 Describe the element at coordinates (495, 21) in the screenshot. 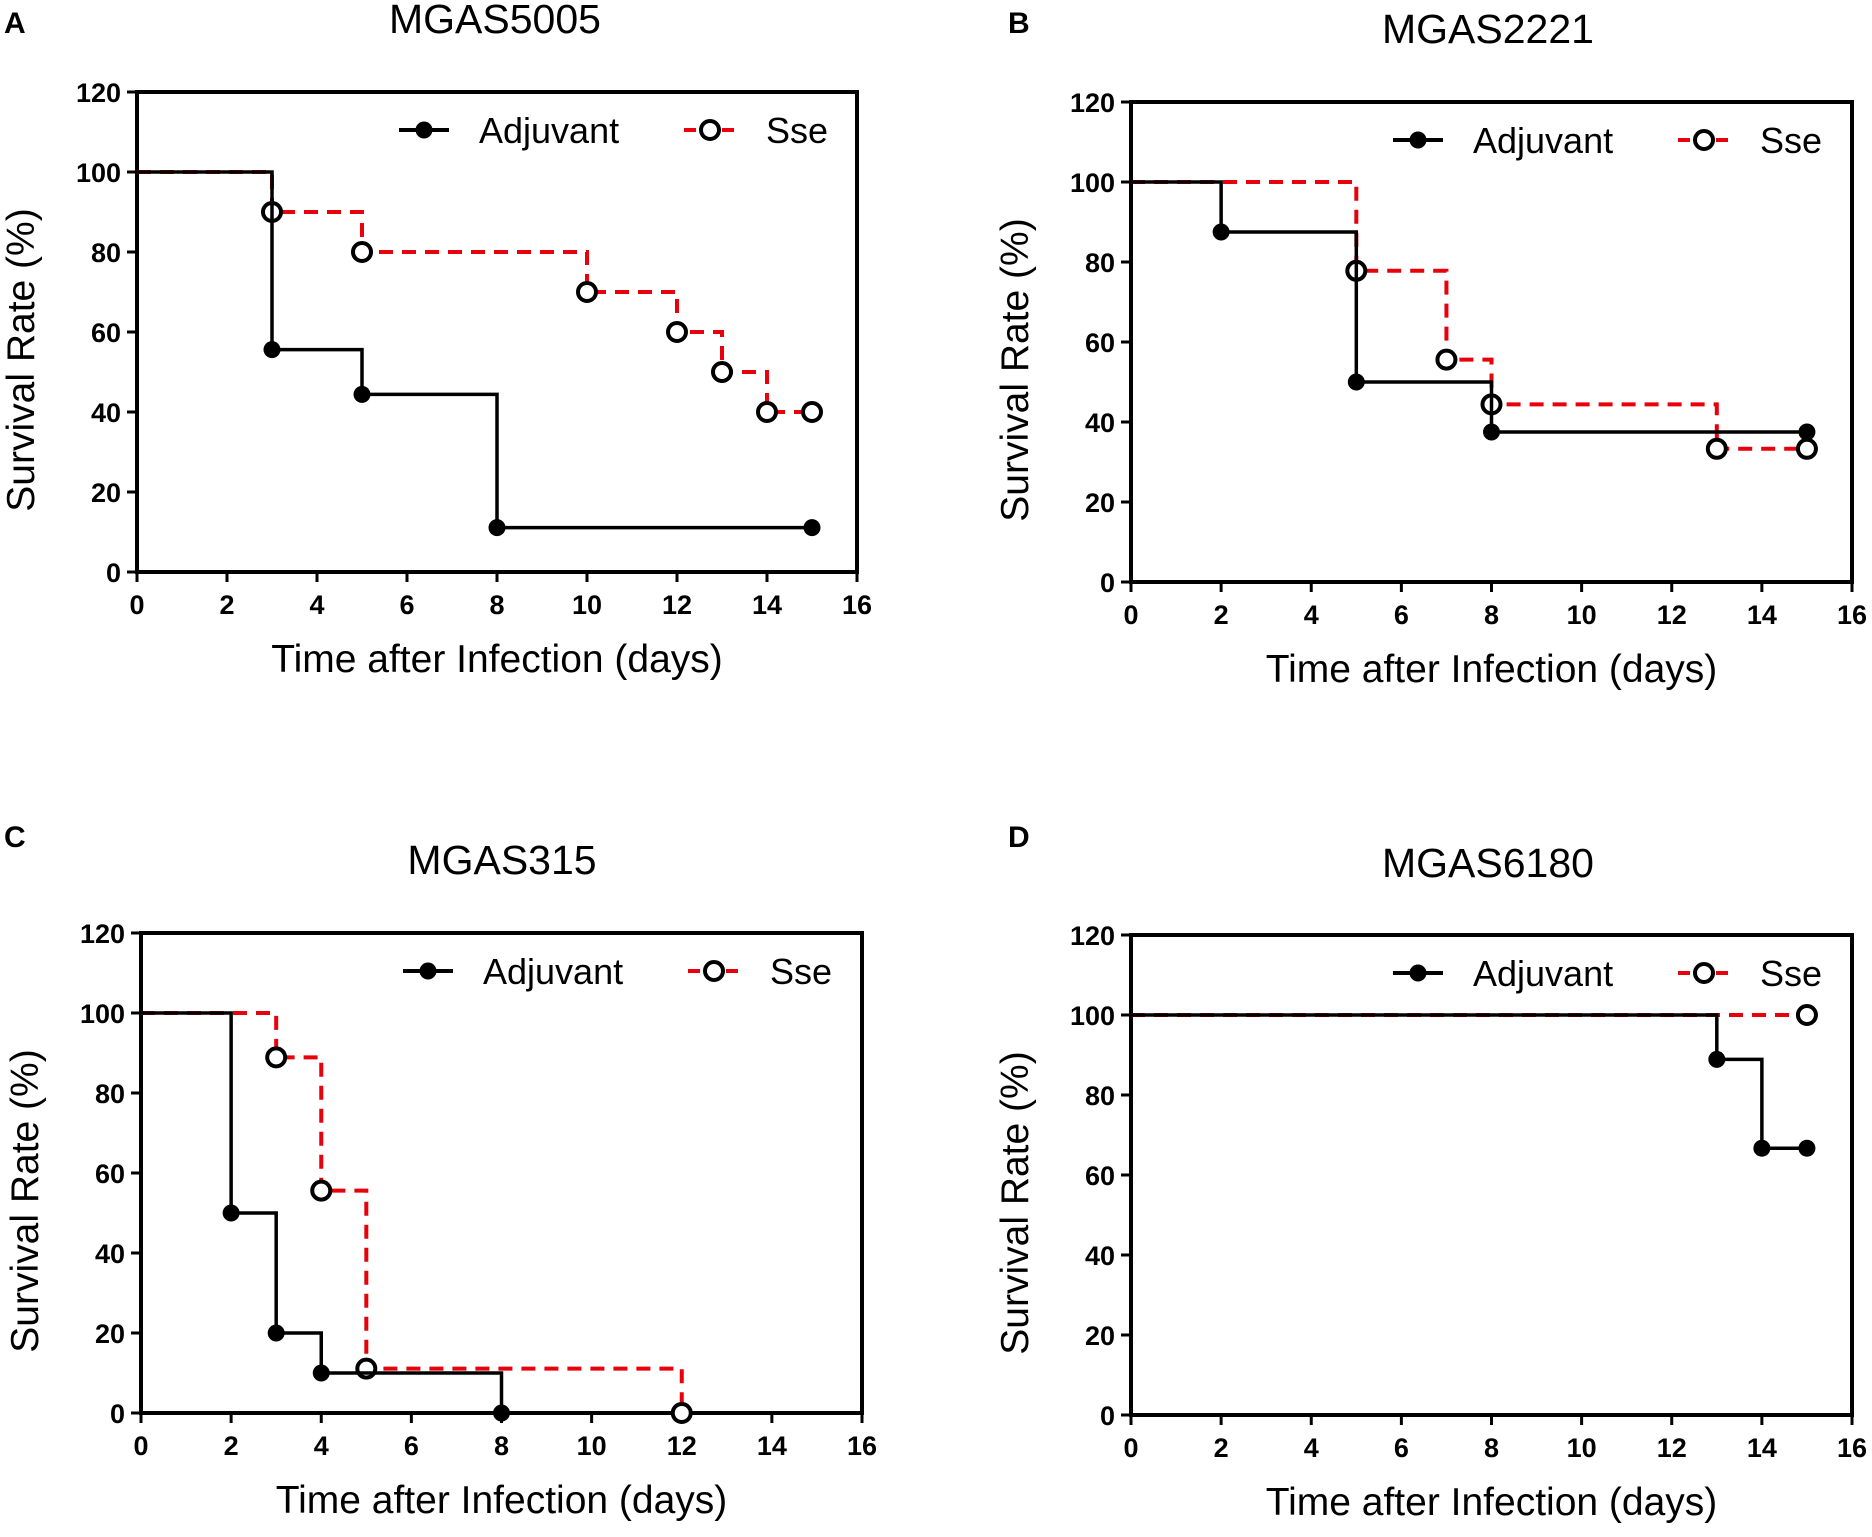

I see `chart-title: MGAS5005` at that location.